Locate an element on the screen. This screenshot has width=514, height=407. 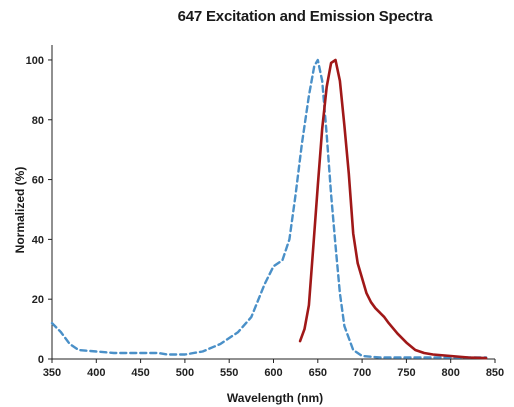
y-tick-label: 80 is located at coordinates (38, 121).